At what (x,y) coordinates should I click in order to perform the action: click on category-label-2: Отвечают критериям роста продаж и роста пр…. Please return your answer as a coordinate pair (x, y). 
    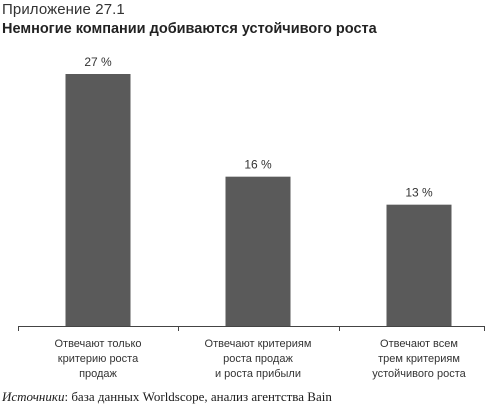
    Looking at the image, I should click on (258, 359).